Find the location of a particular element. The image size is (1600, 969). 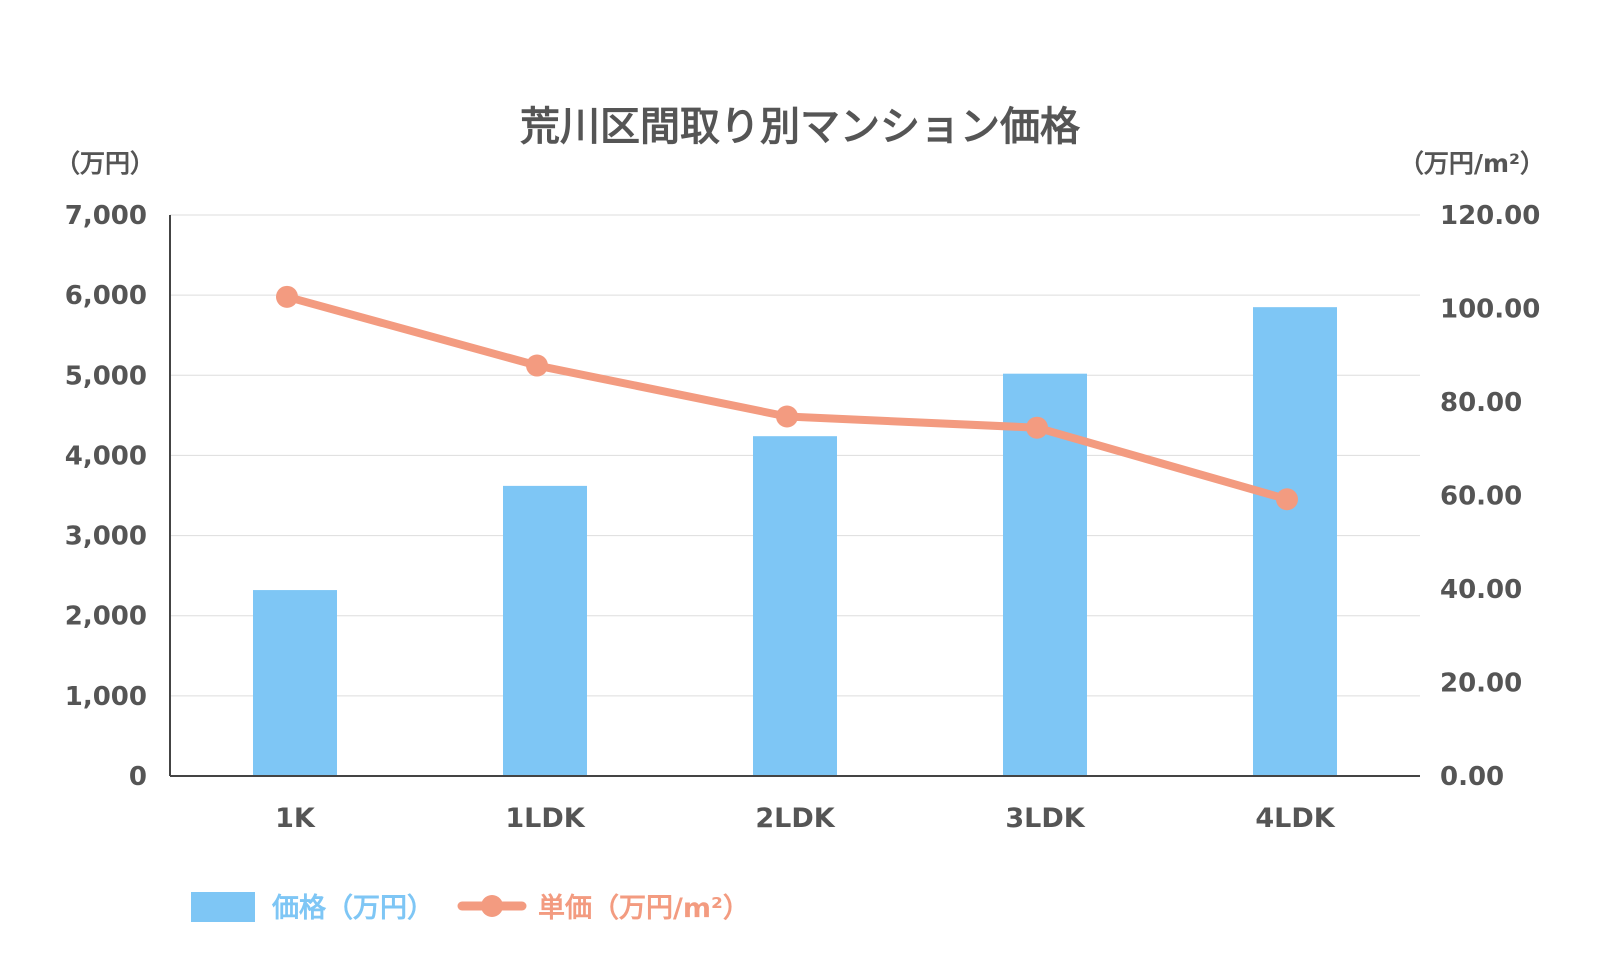

legend-line-marker is located at coordinates (492, 906).